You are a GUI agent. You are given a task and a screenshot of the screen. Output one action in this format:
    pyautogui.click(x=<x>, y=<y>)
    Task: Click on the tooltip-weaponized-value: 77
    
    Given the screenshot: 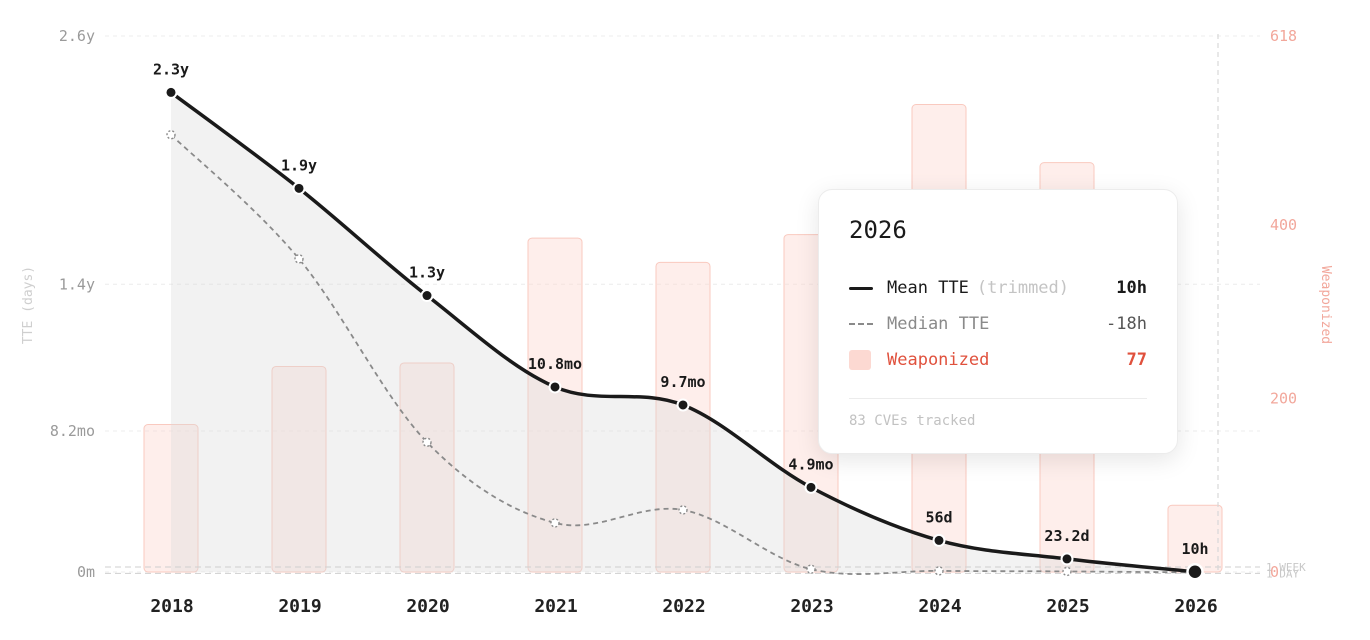 What is the action you would take?
    pyautogui.click(x=1136, y=360)
    